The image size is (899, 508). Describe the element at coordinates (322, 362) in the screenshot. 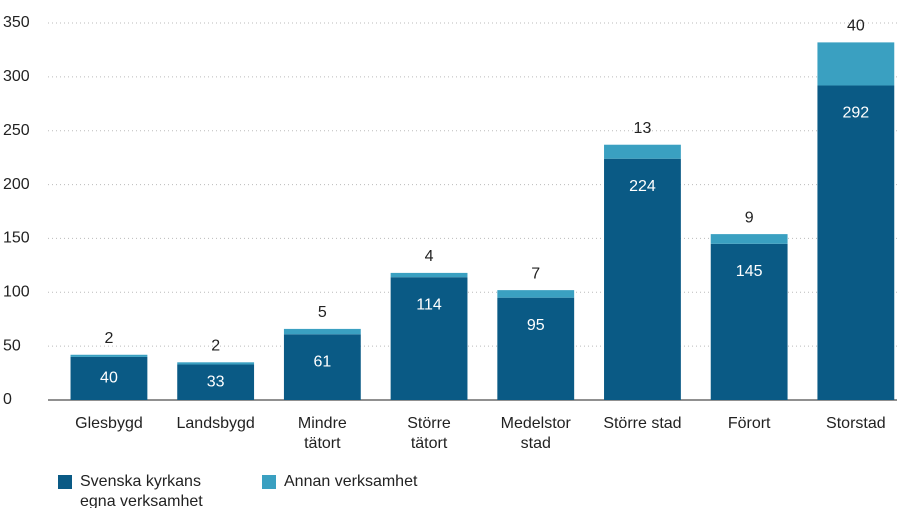

I see `data-label: 61` at that location.